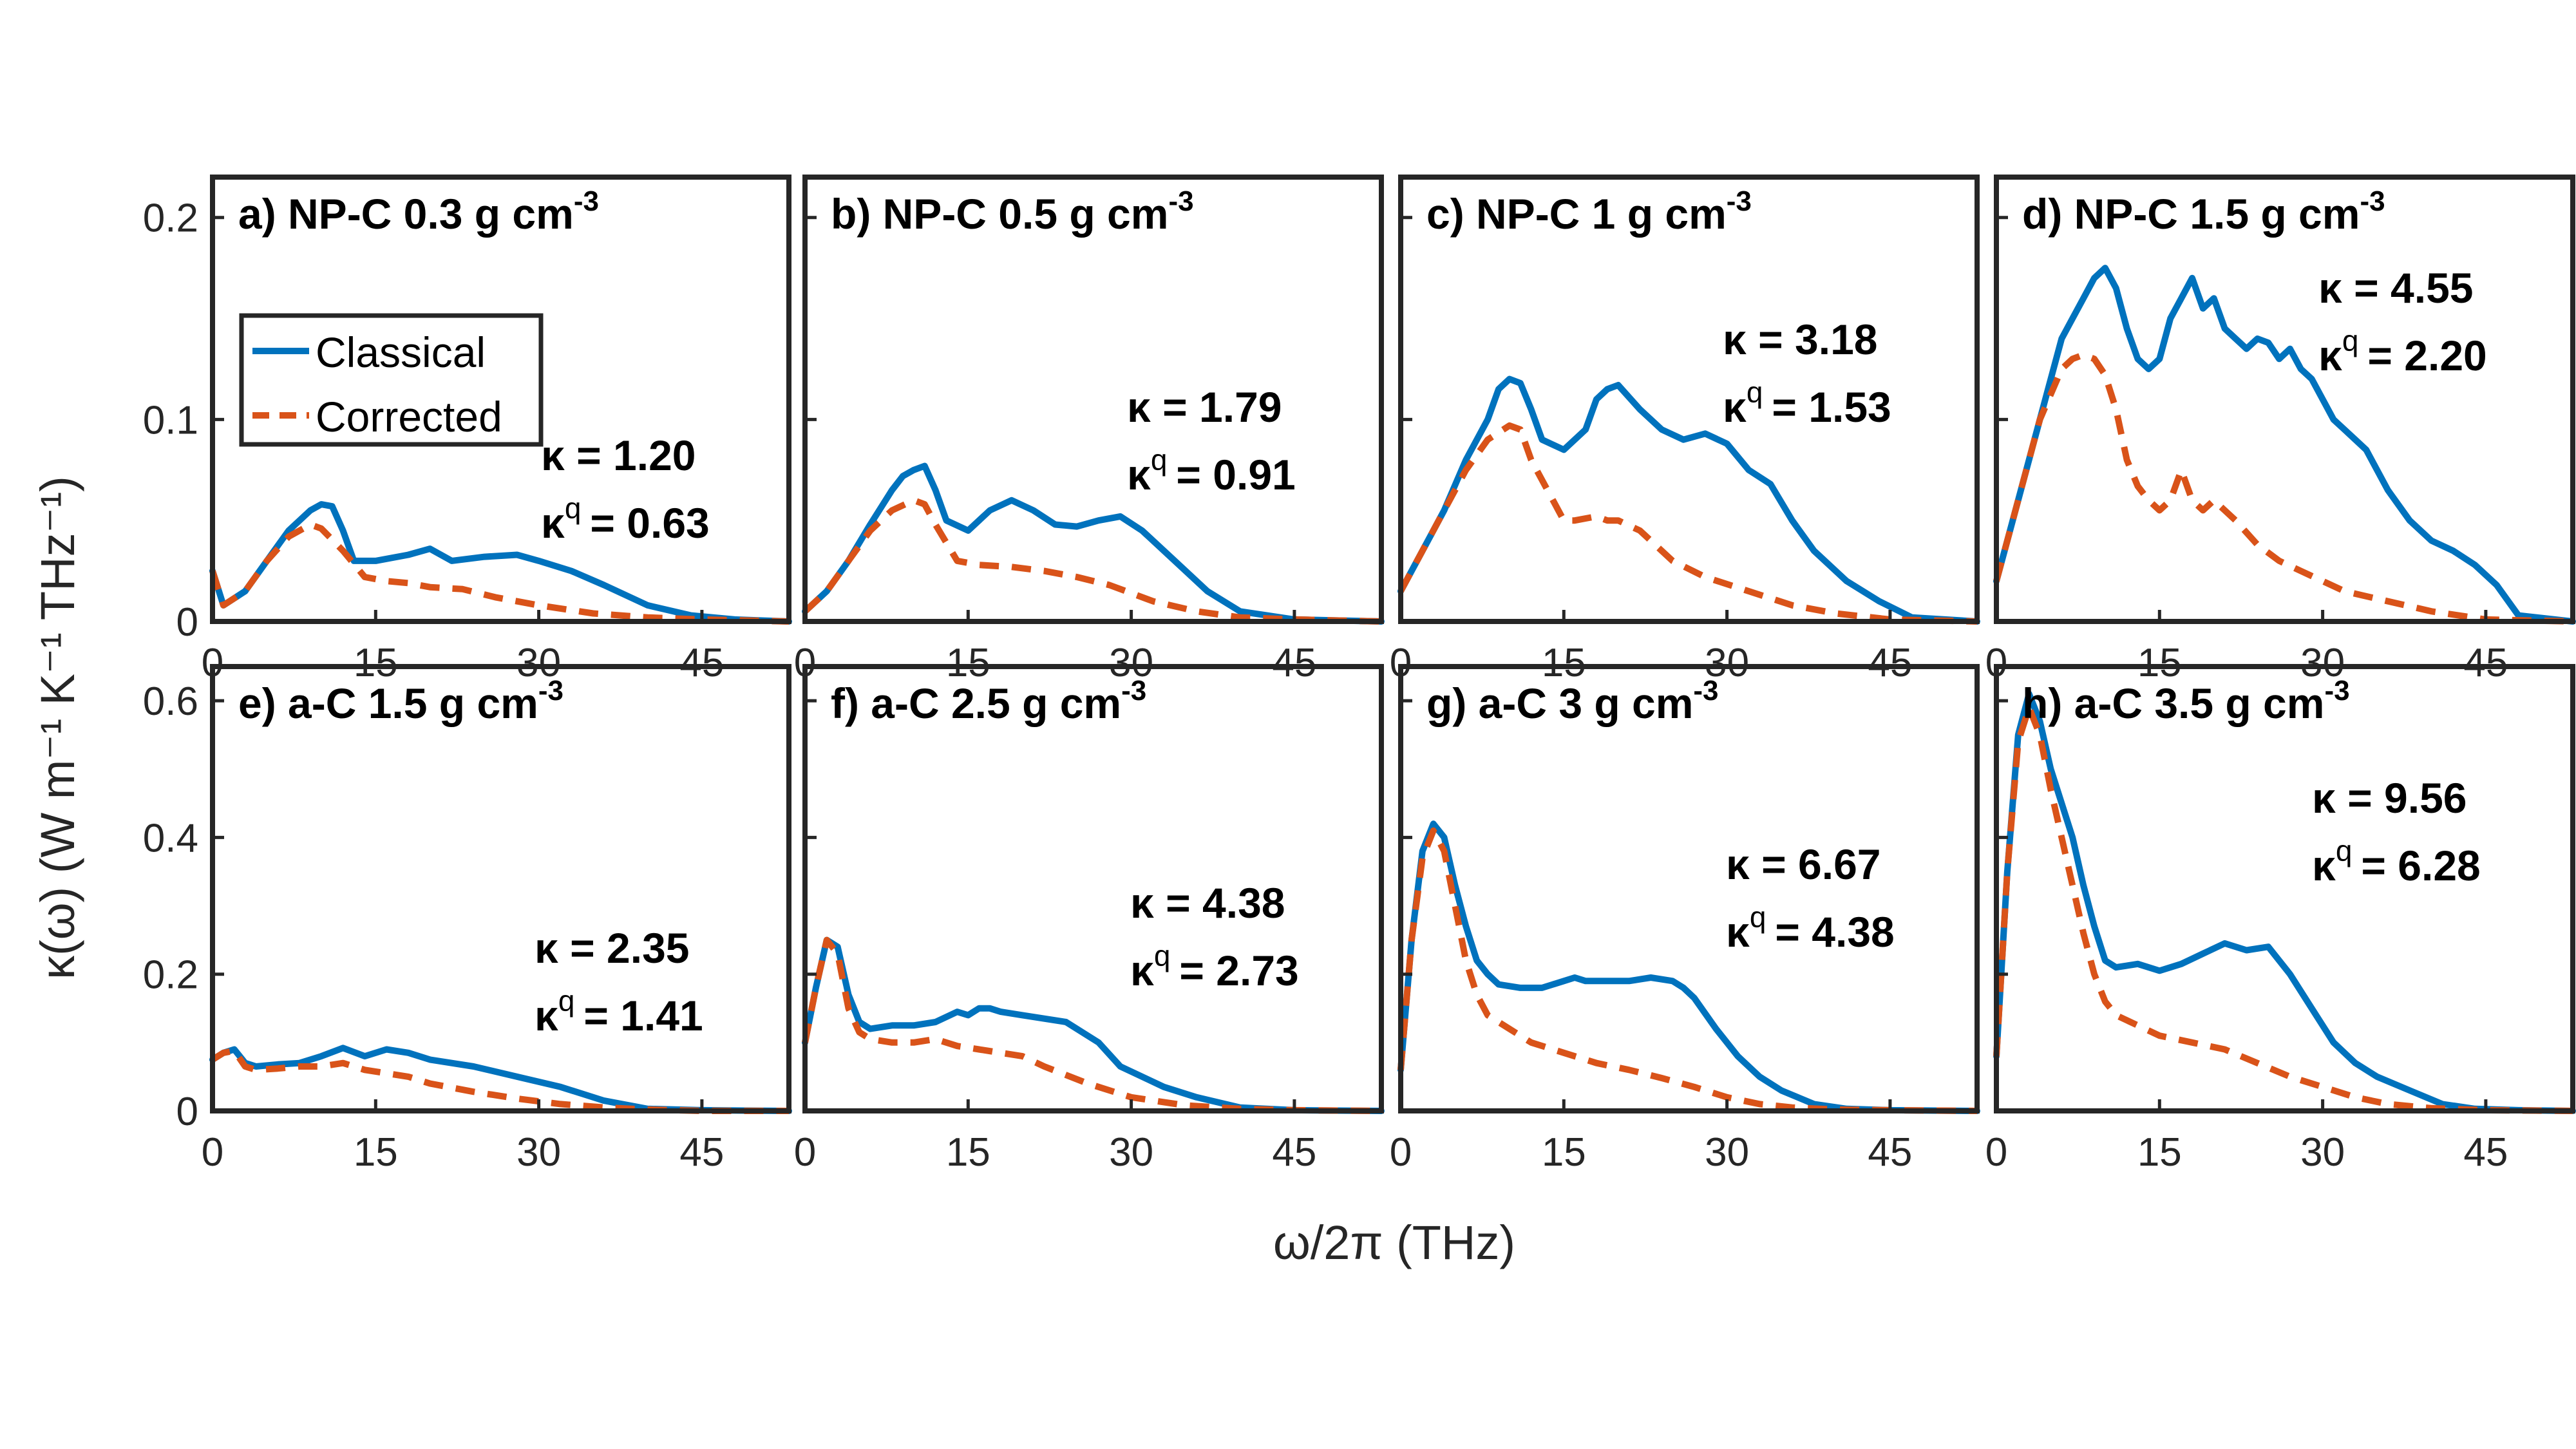  I want to click on plot-frame-e, so click(500, 888).